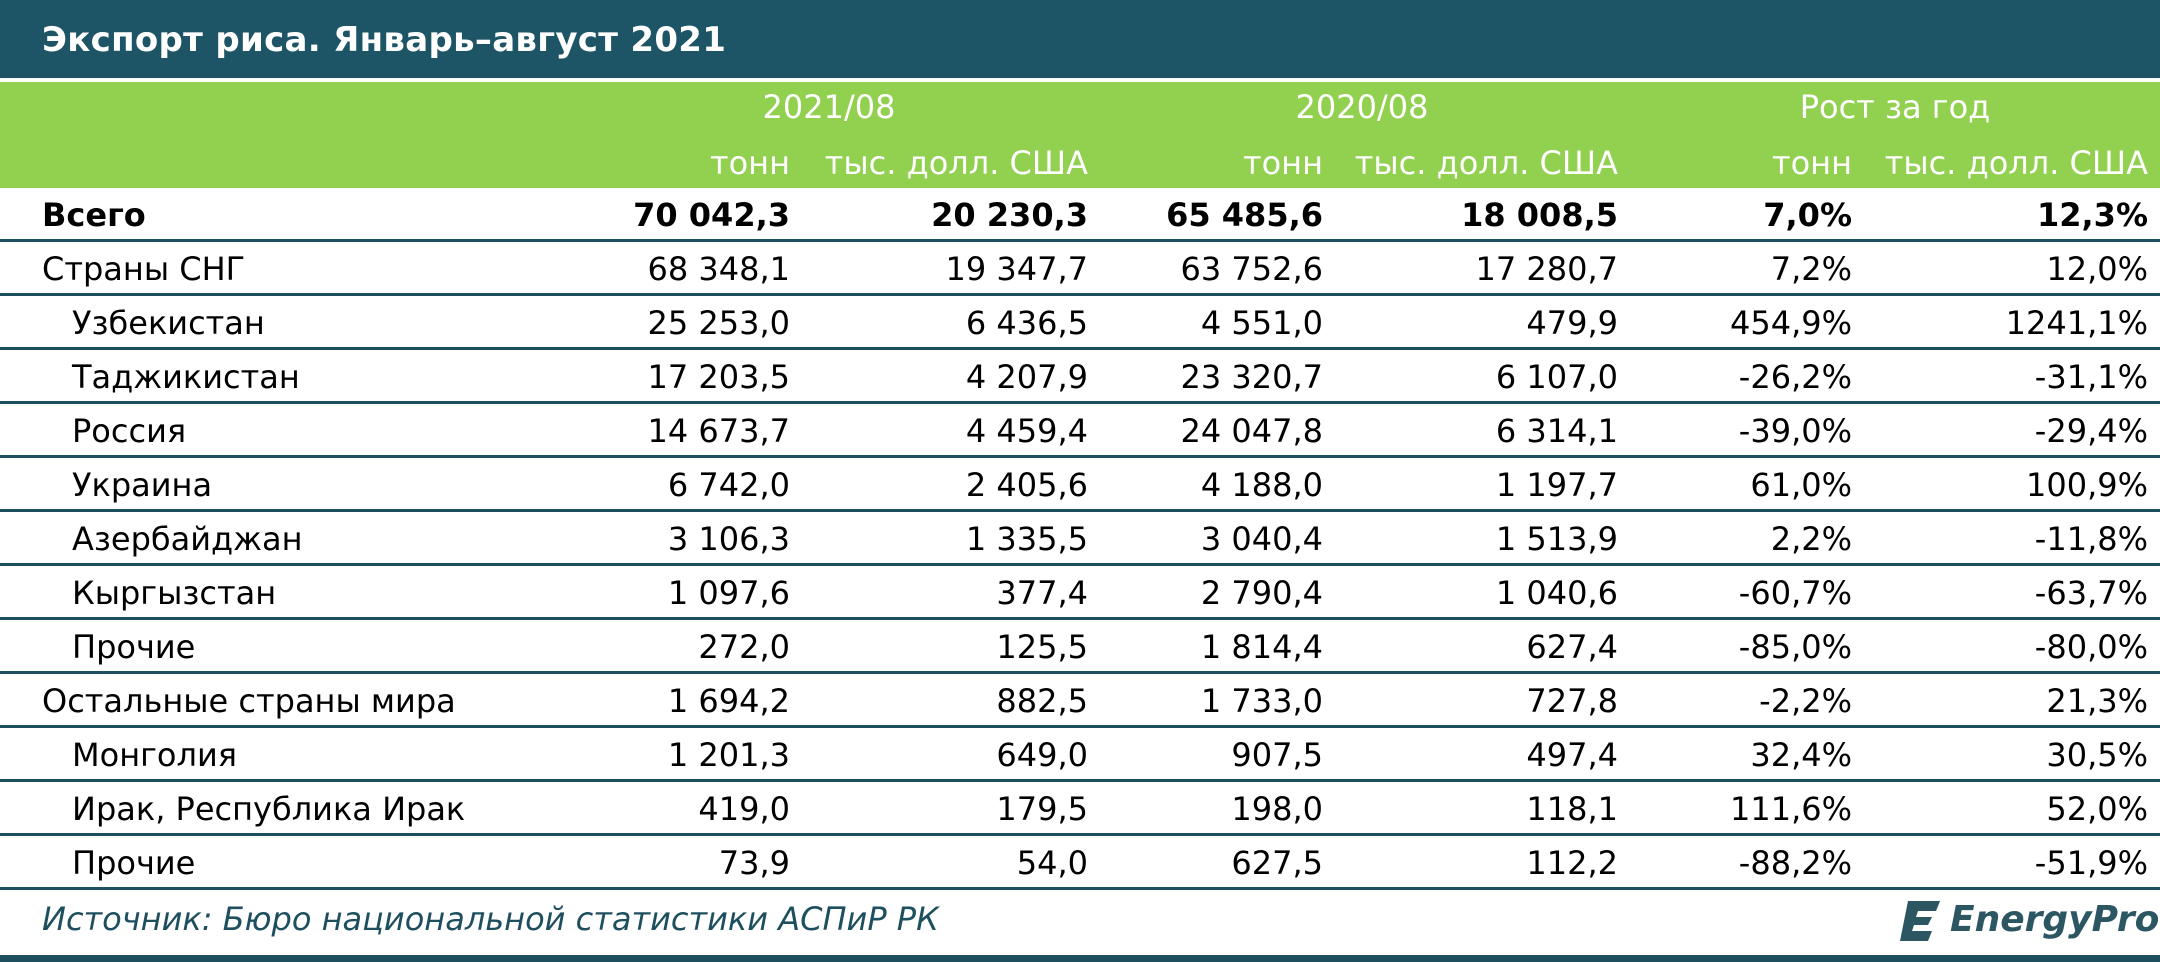 This screenshot has height=962, width=2160. Describe the element at coordinates (2091, 593) in the screenshot. I see `cell-usd-growth: -63,7%` at that location.